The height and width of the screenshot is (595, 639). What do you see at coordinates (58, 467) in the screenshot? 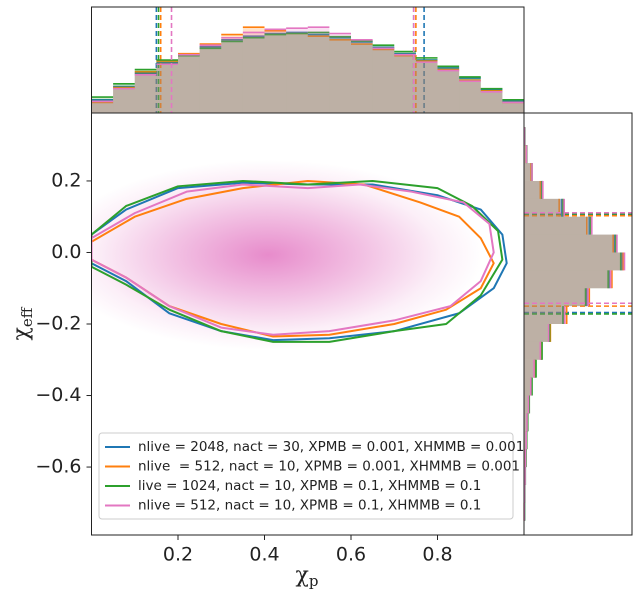
I see `y-tick-label: −0.6` at bounding box center [58, 467].